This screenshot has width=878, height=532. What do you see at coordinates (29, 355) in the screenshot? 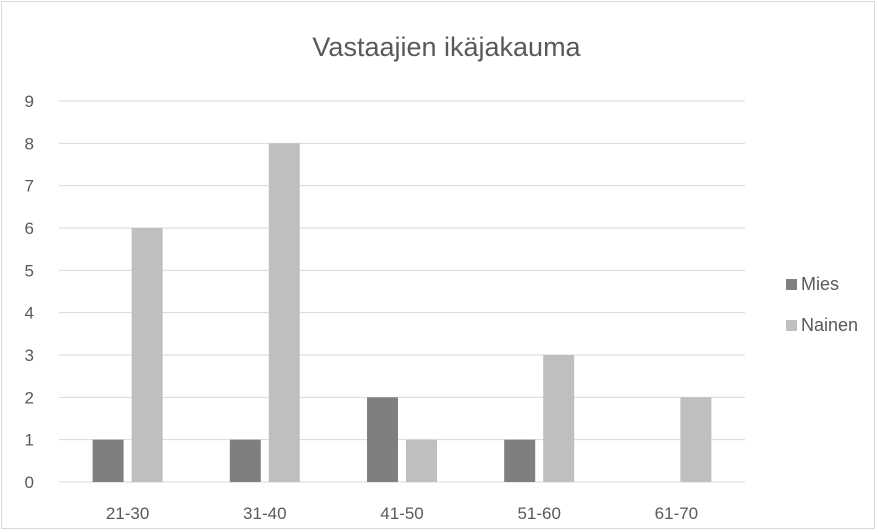
I see `y-tick-label: 3` at bounding box center [29, 355].